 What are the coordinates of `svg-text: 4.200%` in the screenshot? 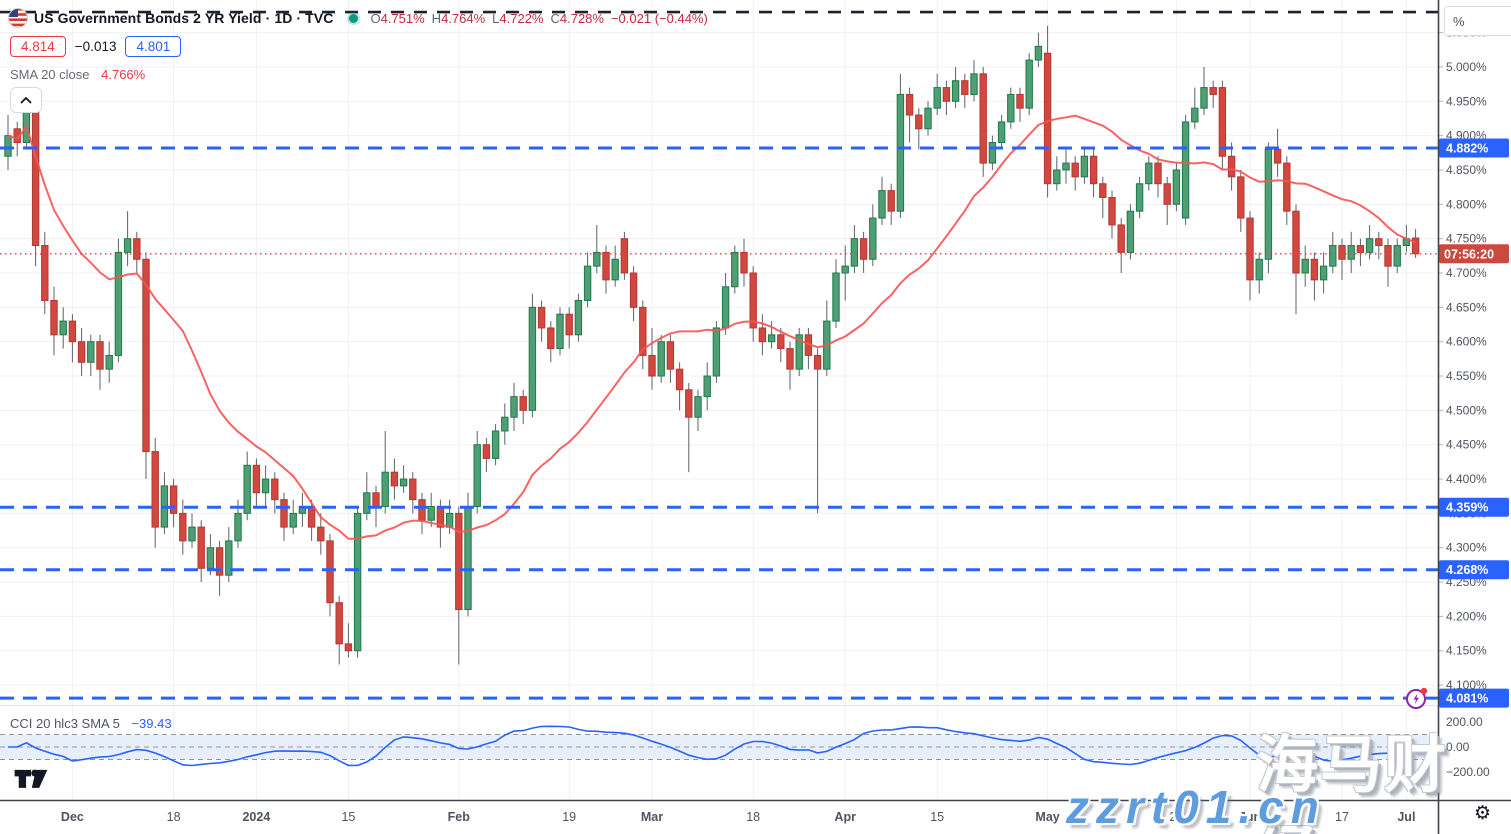 It's located at (1466, 616).